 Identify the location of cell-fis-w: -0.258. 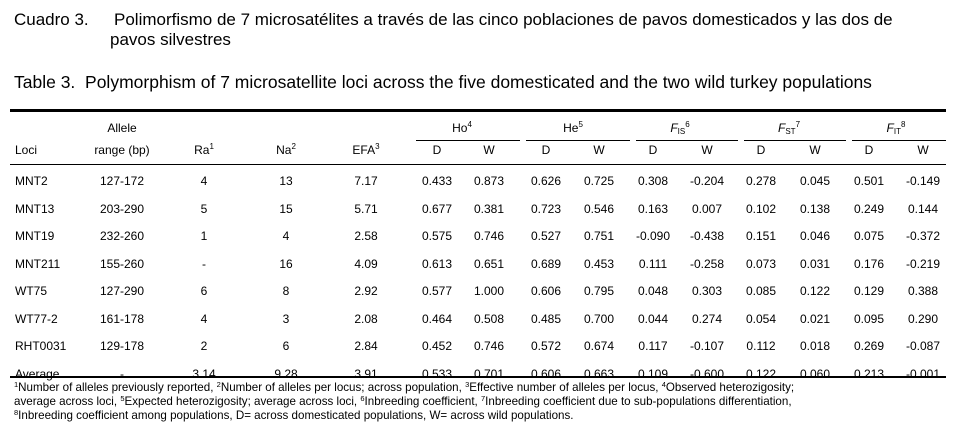
(707, 263).